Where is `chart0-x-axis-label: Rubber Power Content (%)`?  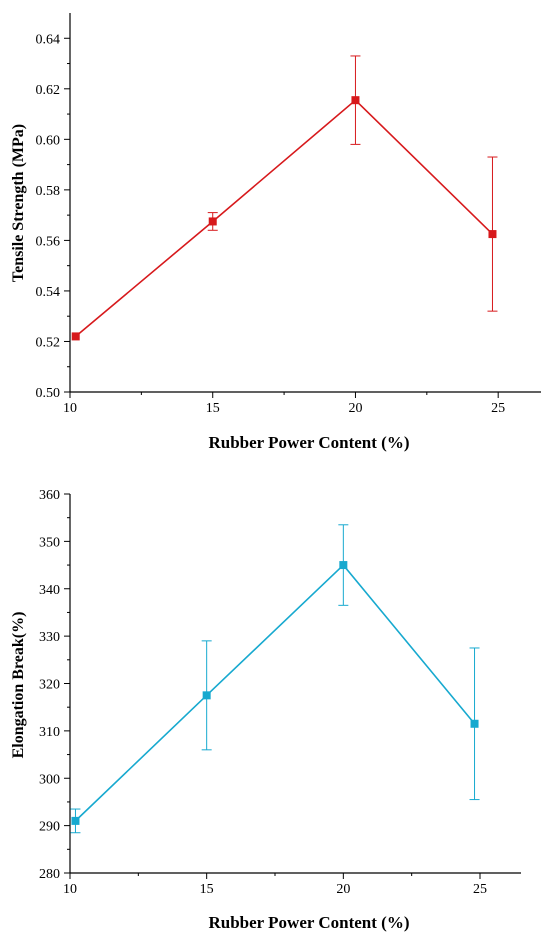
chart0-x-axis-label: Rubber Power Content (%) is located at coordinates (309, 442).